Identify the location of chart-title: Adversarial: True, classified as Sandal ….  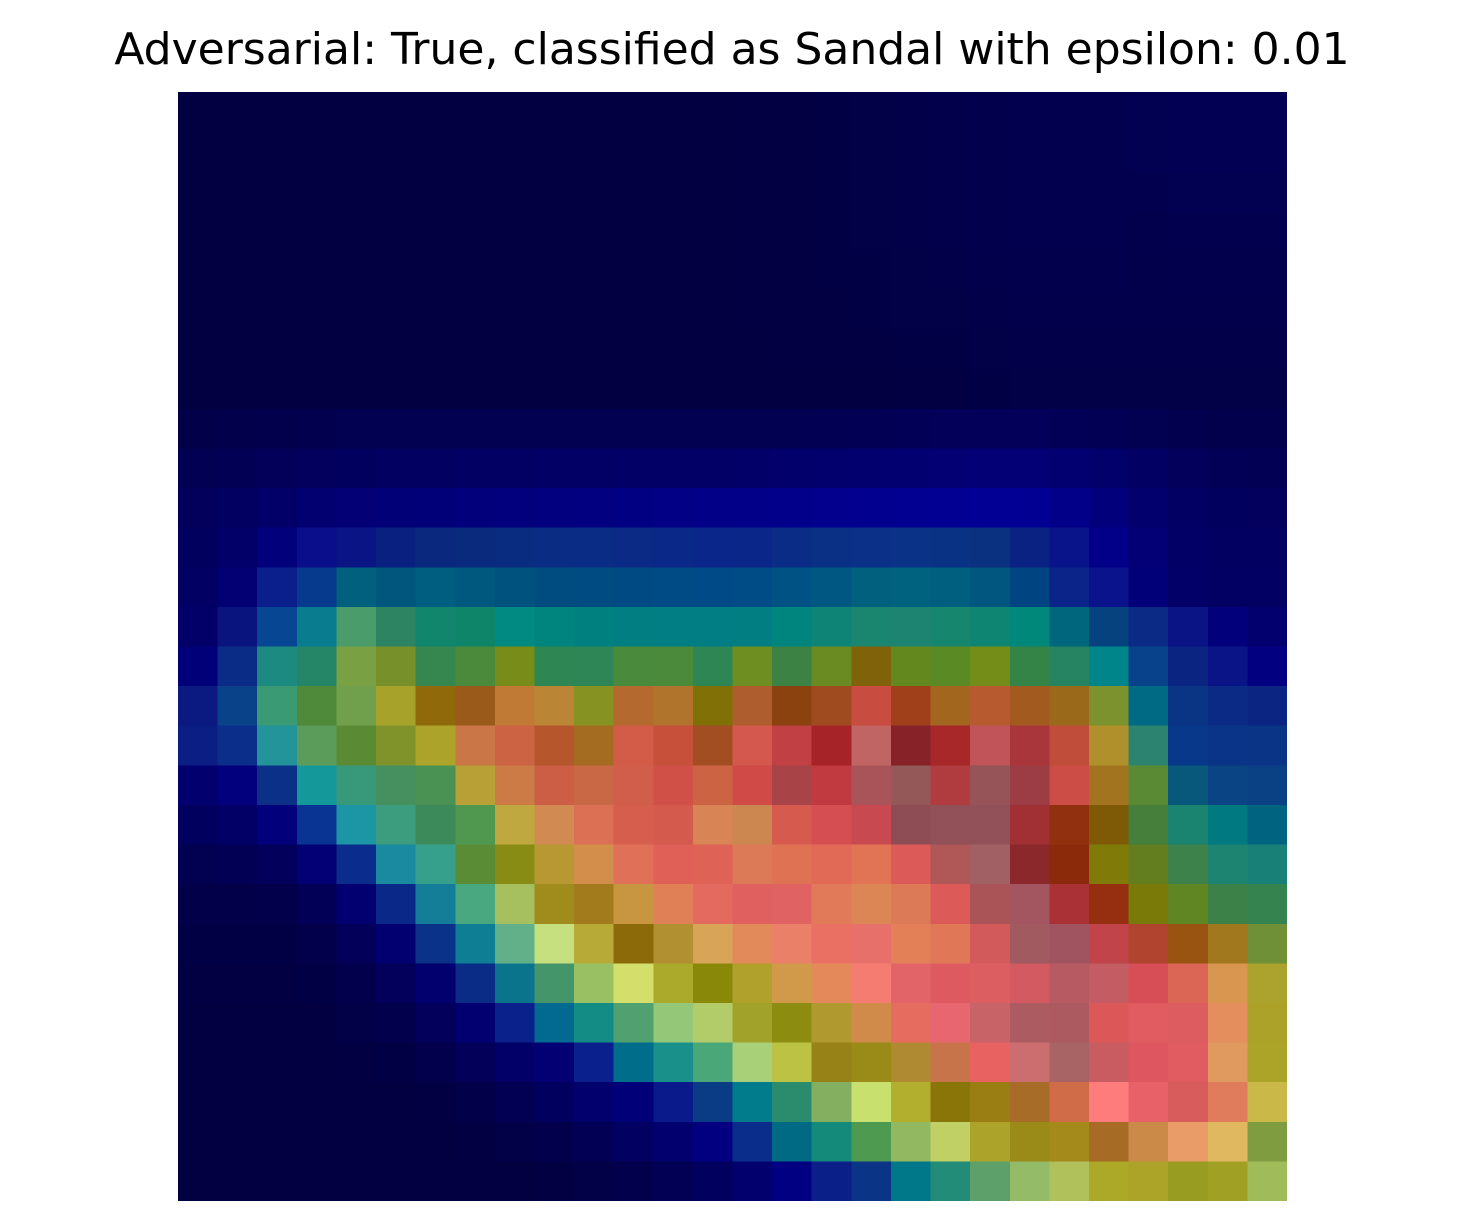
(732, 49).